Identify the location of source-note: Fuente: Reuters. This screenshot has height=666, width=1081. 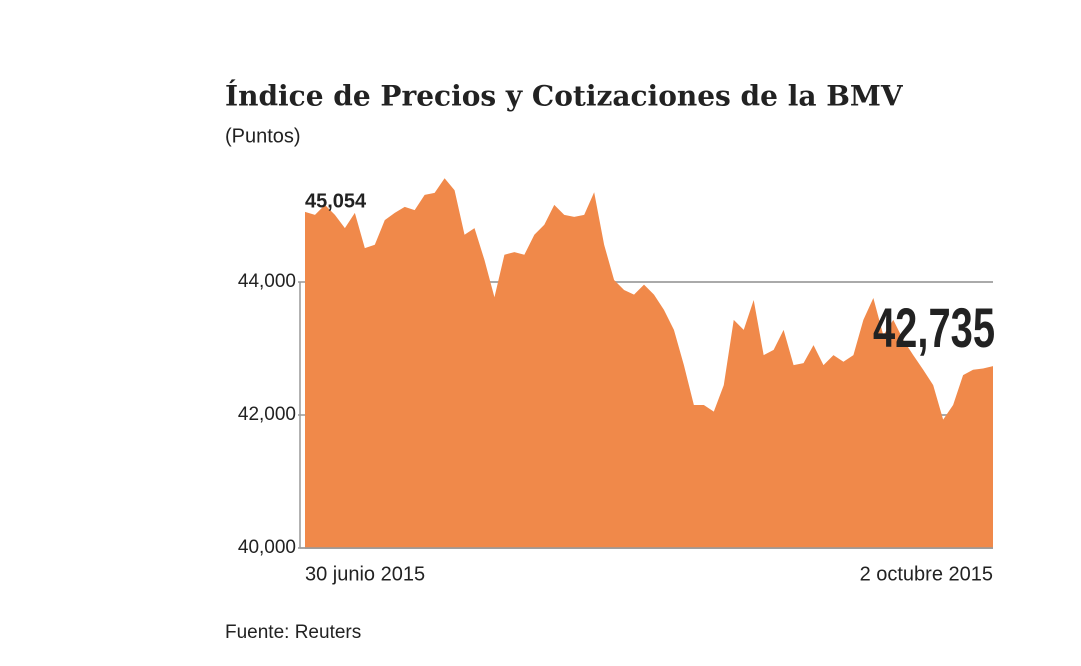
(293, 632).